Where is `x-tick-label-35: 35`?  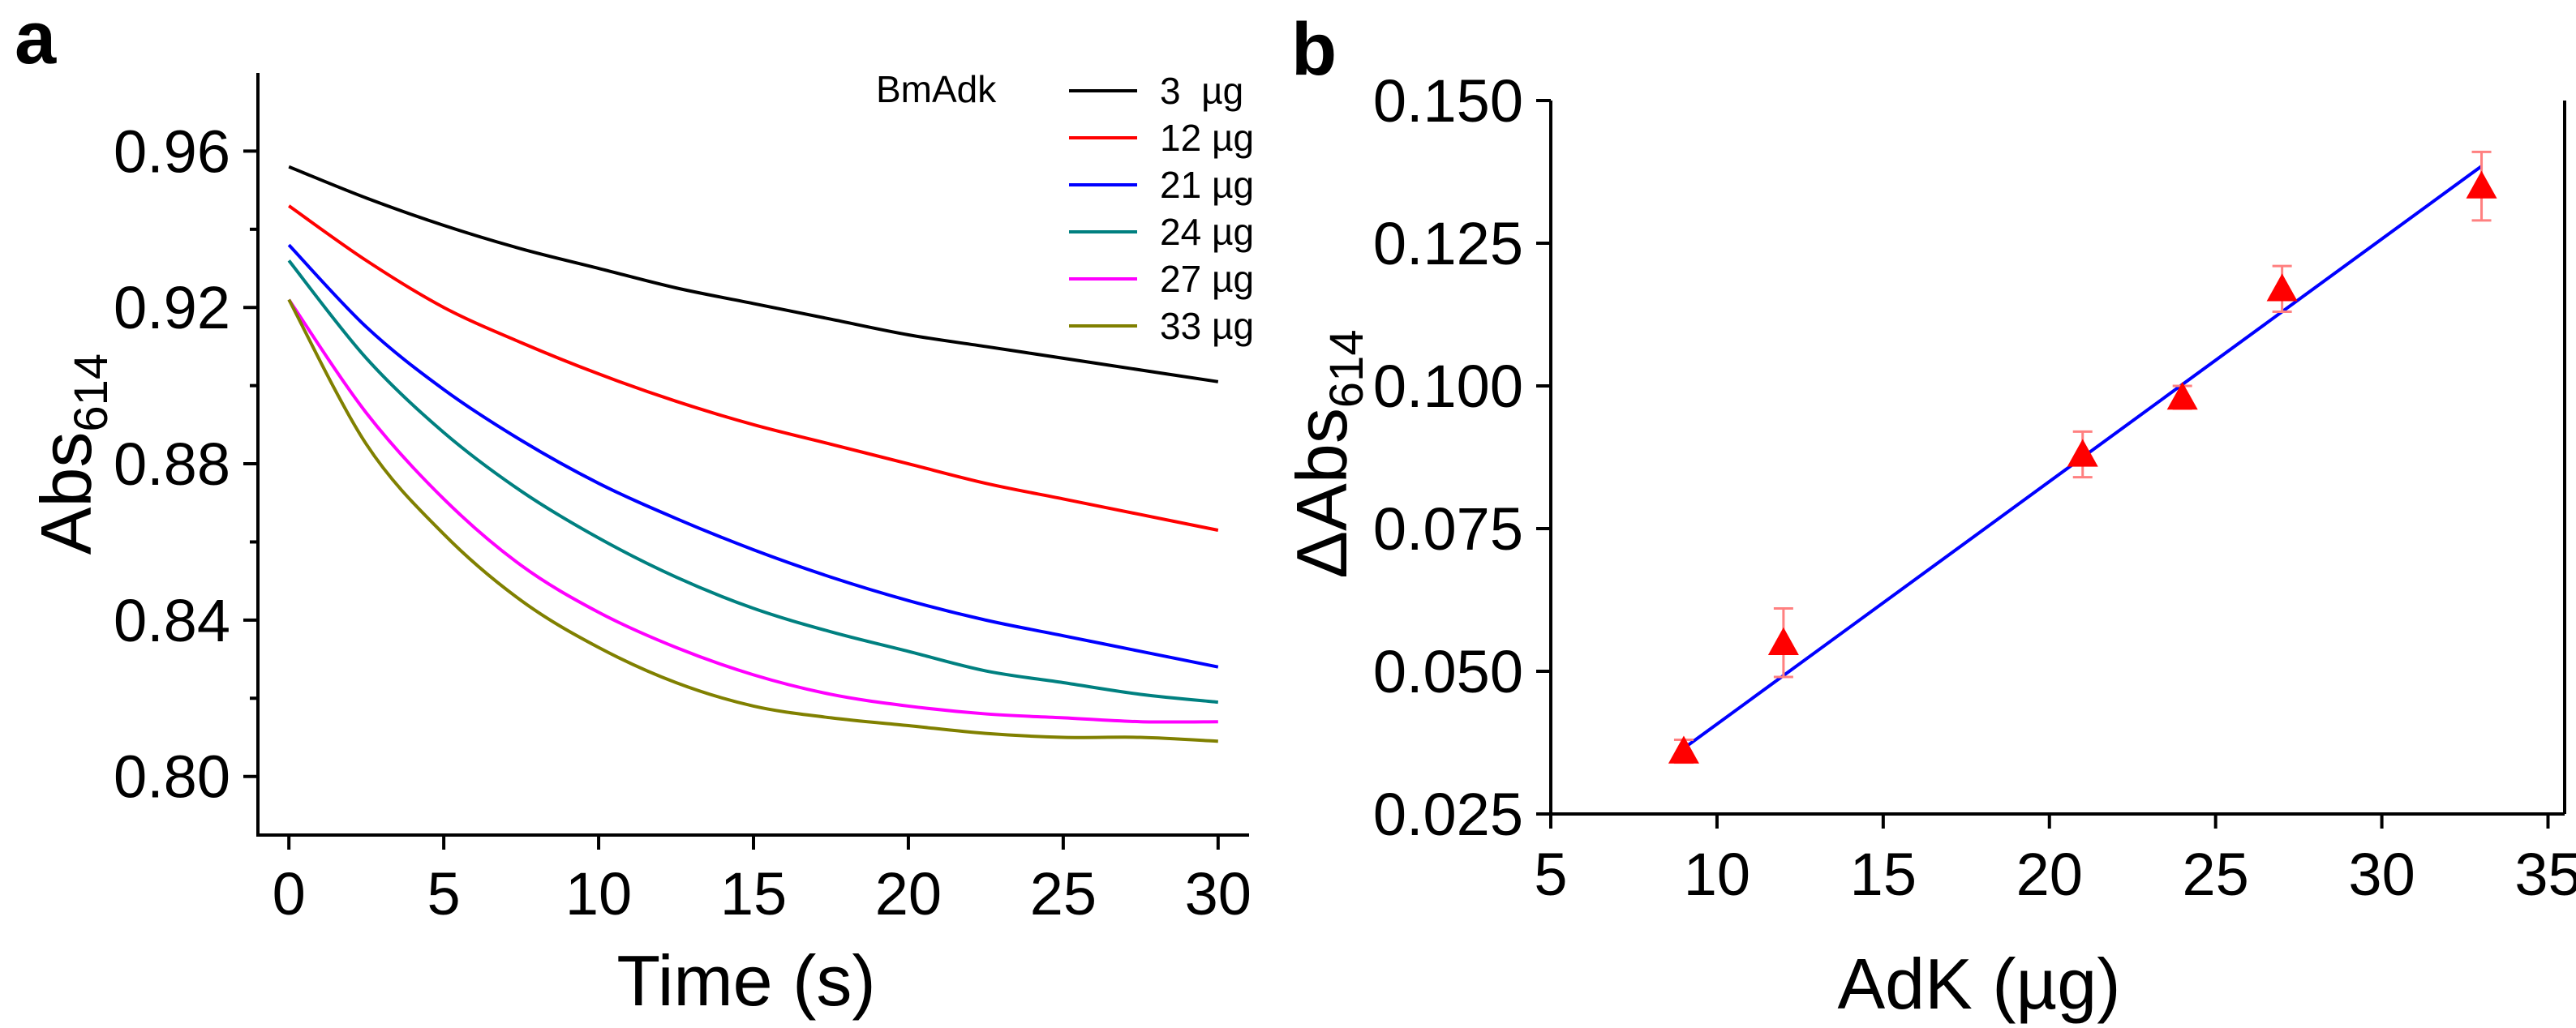
x-tick-label-35: 35 is located at coordinates (2545, 875).